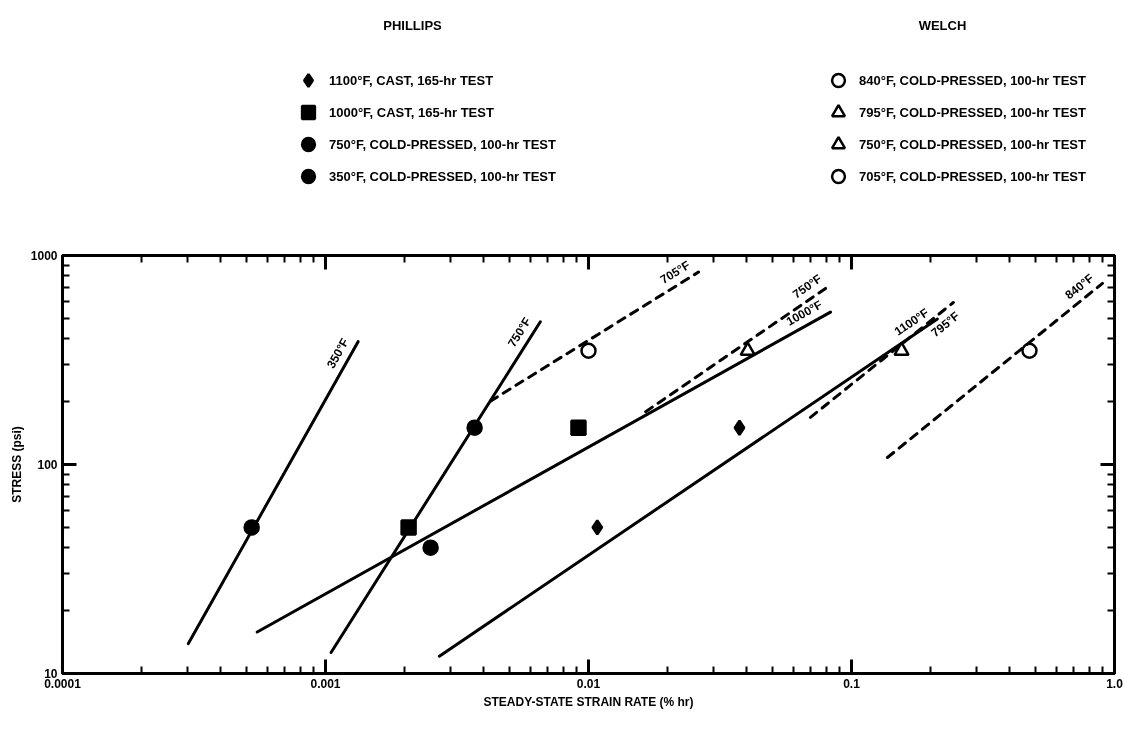 This screenshot has width=1124, height=740. I want to click on y-tick-label: 10, so click(51, 674).